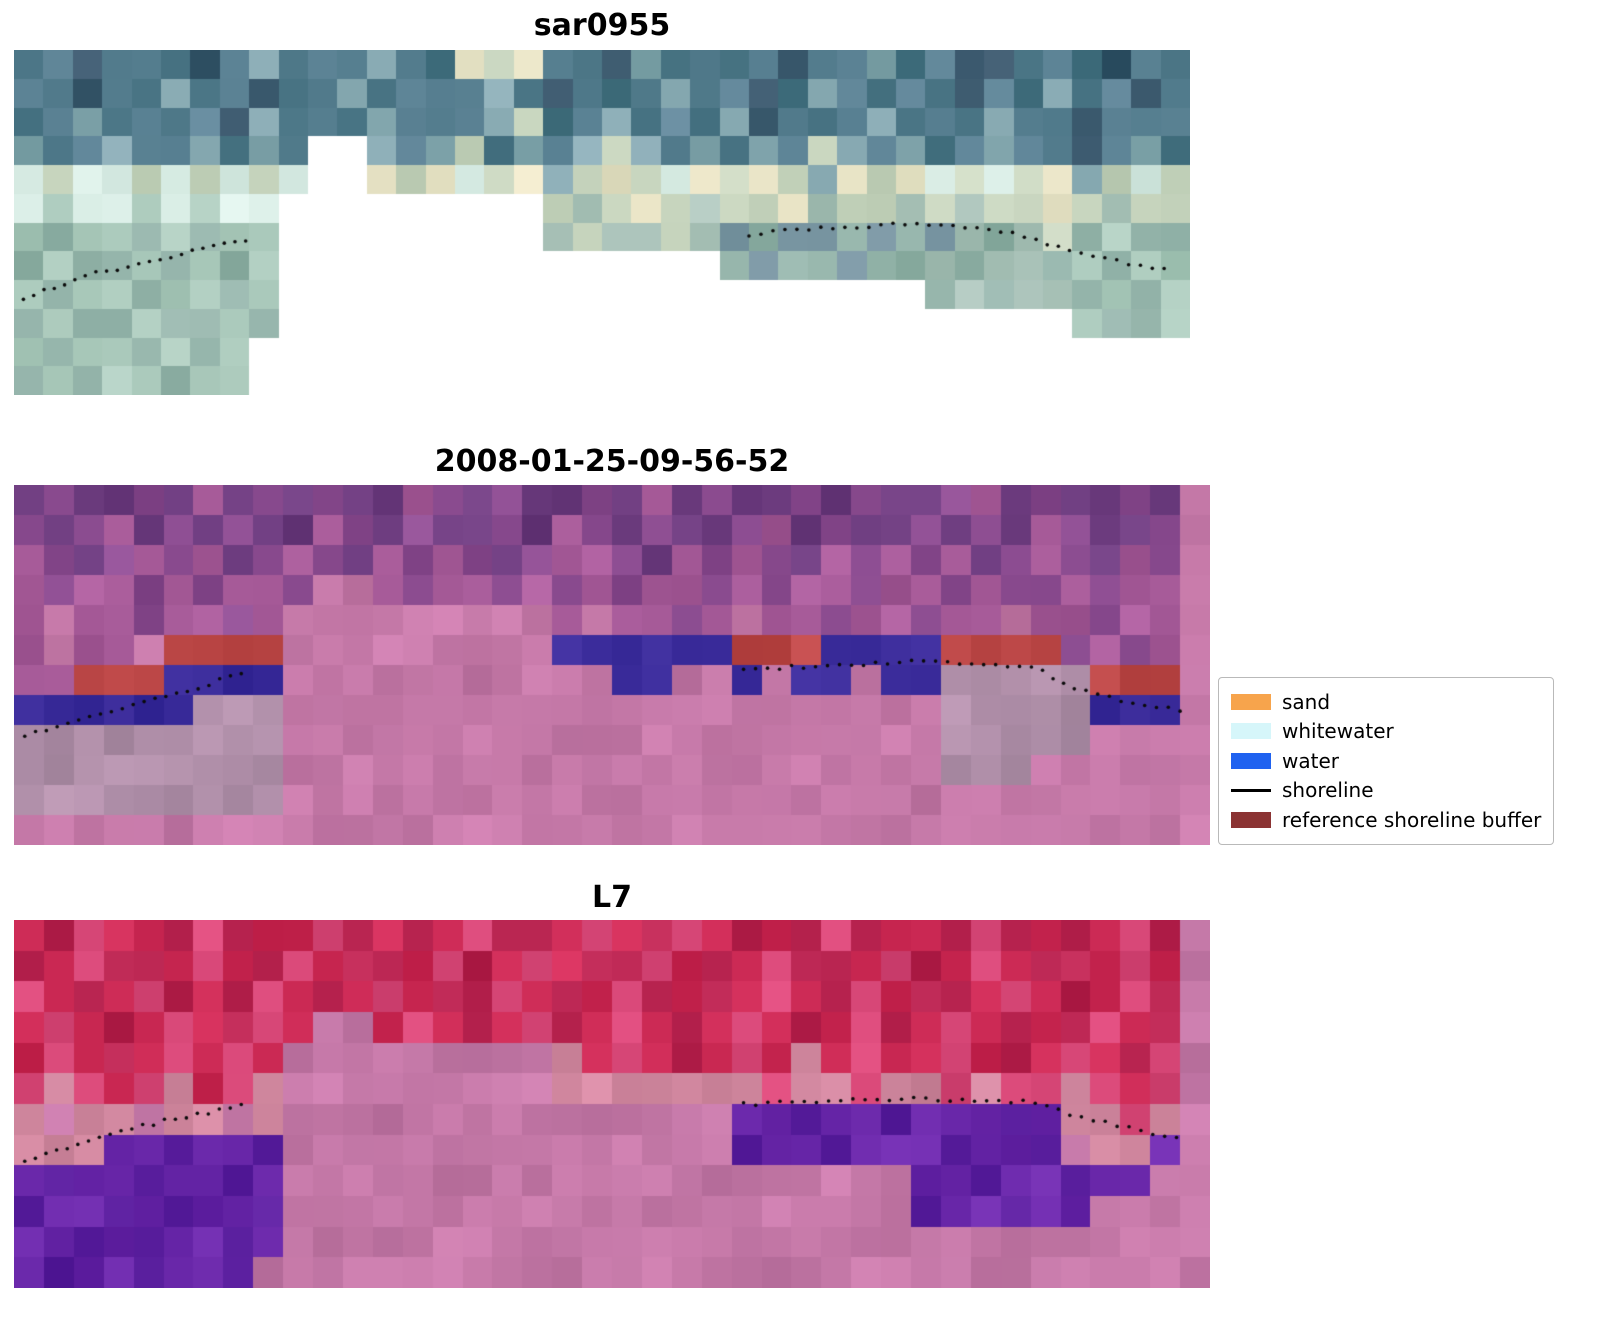  Describe the element at coordinates (1412, 819) in the screenshot. I see `legend-label-reference-shoreline-buffer: reference shoreline buffer` at that location.